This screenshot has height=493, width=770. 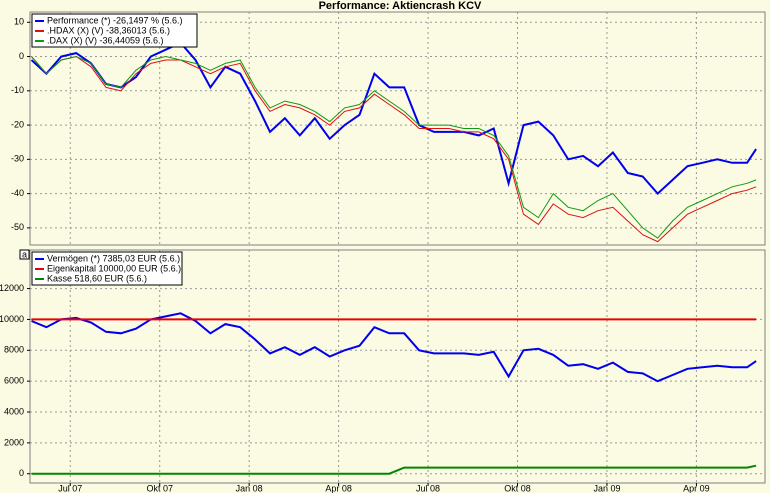 I want to click on legend-label: .HDAX (X) (V) -38,36013 (5.6.), so click(x=108, y=30).